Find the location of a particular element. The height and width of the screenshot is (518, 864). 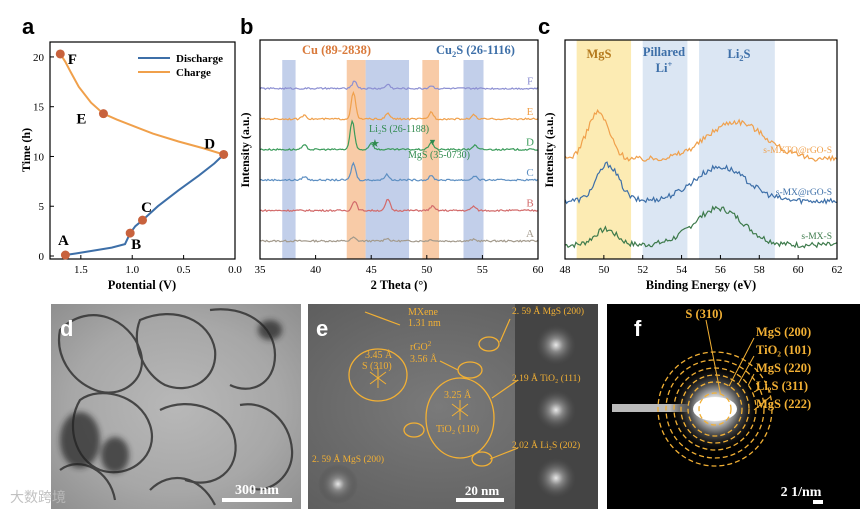

c-xtick-label: 62 is located at coordinates (837, 270).